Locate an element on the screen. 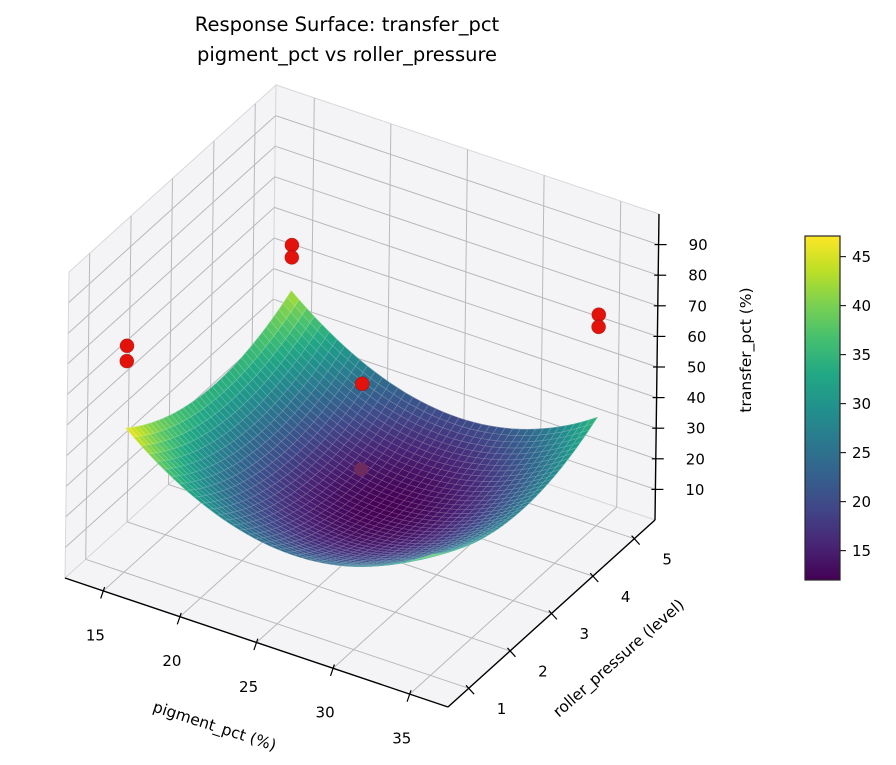 The width and height of the screenshot is (896, 765). z-axis-label: transfer_pct (%) is located at coordinates (746, 349).